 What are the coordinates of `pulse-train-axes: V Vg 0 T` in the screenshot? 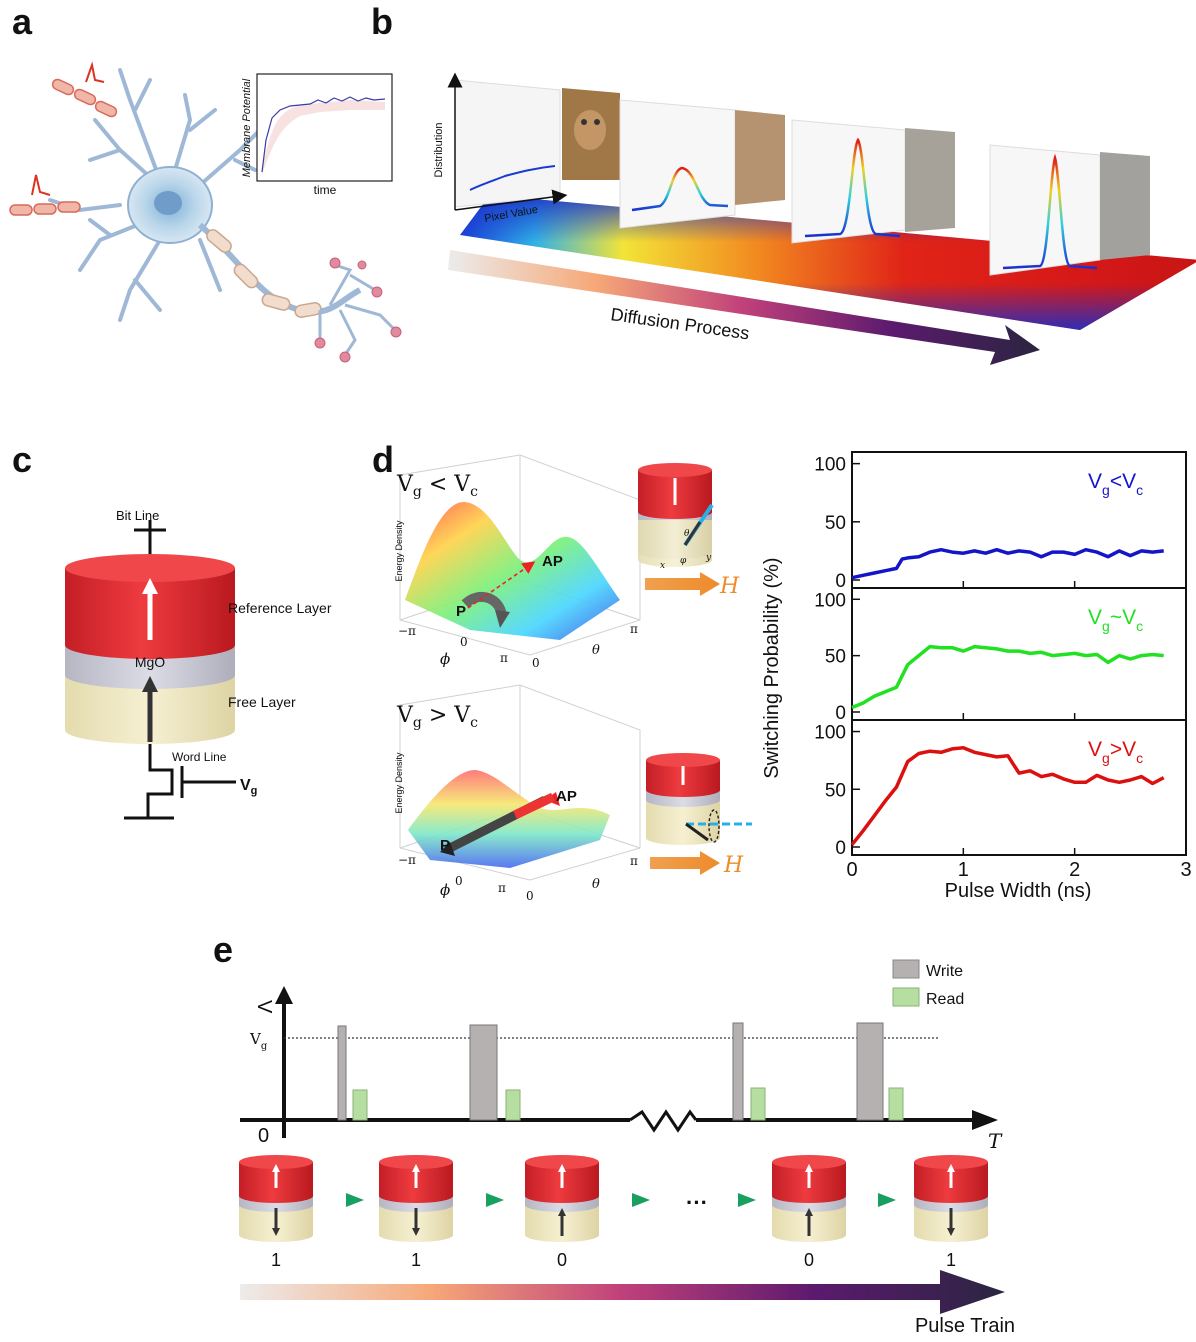 It's located at (621, 1069).